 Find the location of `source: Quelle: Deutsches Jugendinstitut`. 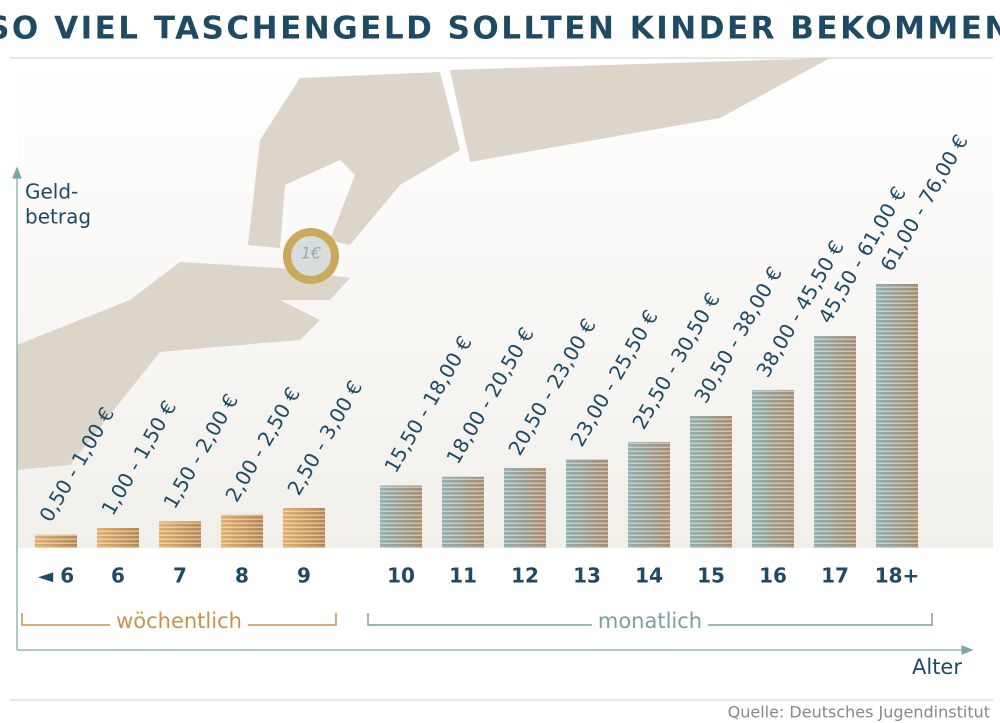

source: Quelle: Deutsches Jugendinstitut is located at coordinates (859, 712).